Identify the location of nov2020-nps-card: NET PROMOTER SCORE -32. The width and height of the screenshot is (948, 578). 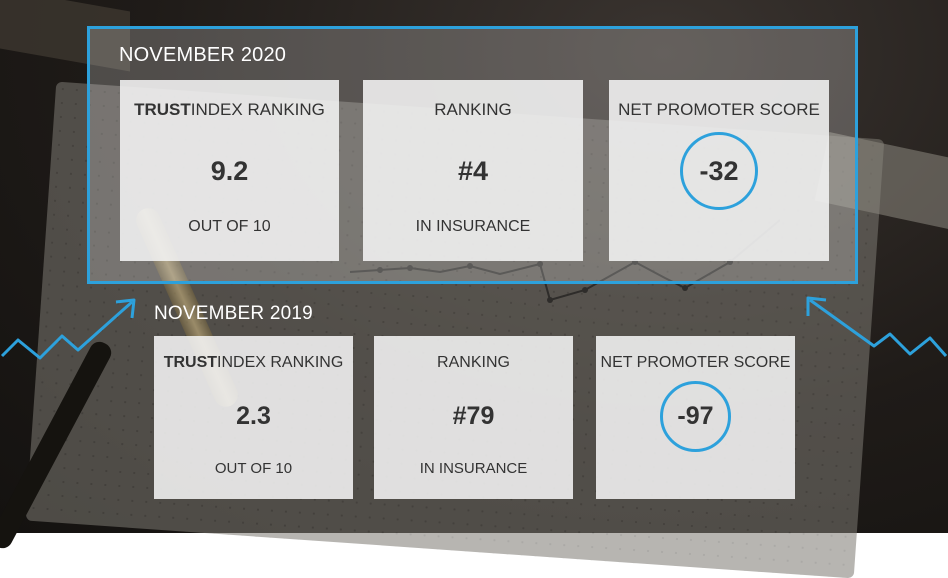
(719, 170).